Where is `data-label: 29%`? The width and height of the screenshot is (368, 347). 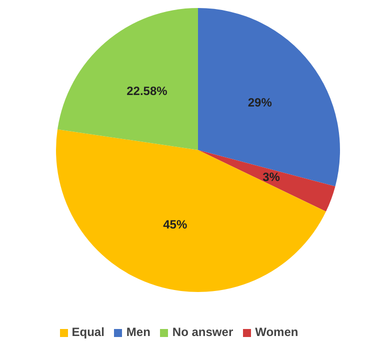 data-label: 29% is located at coordinates (260, 102).